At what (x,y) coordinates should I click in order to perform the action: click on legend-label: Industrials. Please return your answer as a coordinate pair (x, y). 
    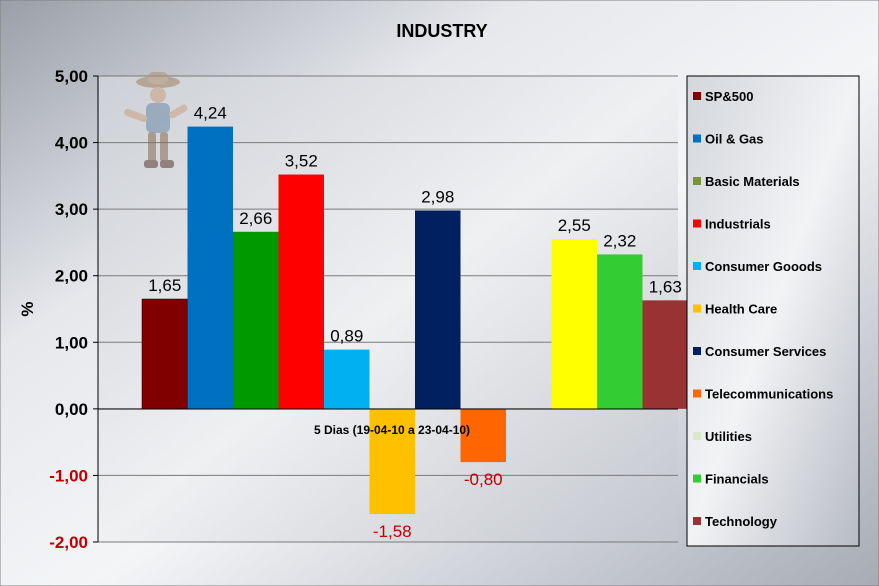
    Looking at the image, I should click on (738, 224).